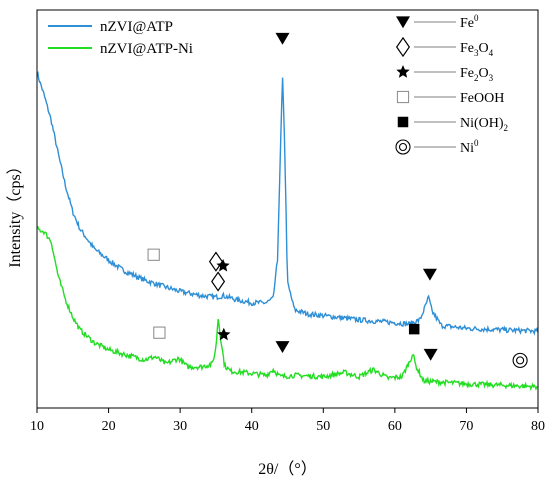  Describe the element at coordinates (37, 426) in the screenshot. I see `x-tick-label: 10` at that location.